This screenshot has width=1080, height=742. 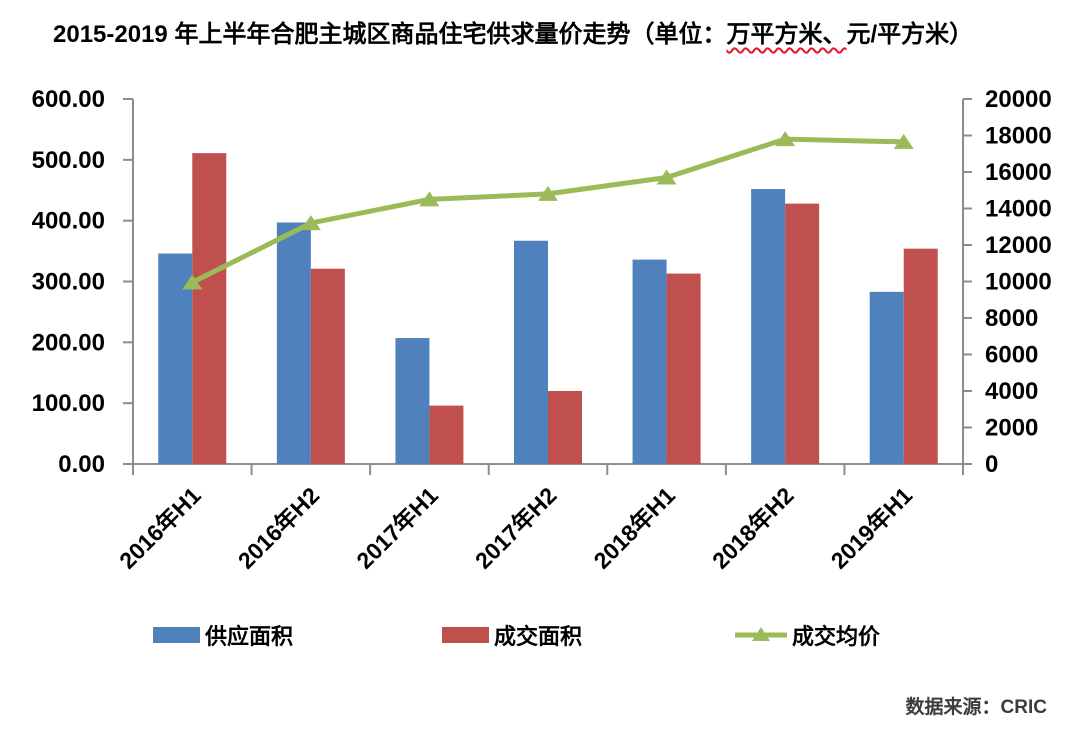 I want to click on left-axis-tick-label: 500.00, so click(x=68, y=160).